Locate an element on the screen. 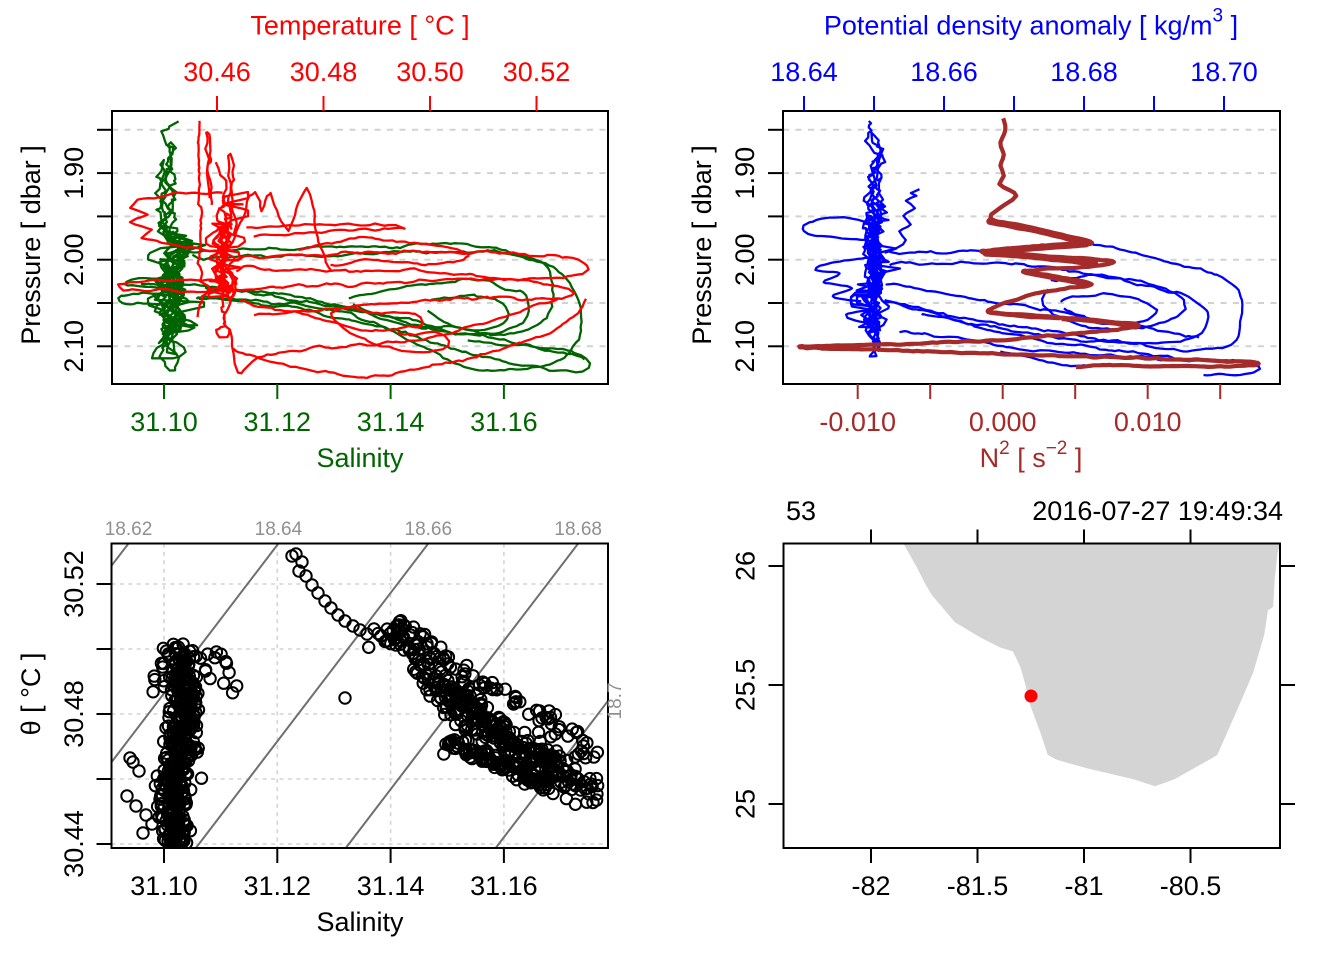 The width and height of the screenshot is (1344, 960). svg-text: 0.010 is located at coordinates (1148, 422).